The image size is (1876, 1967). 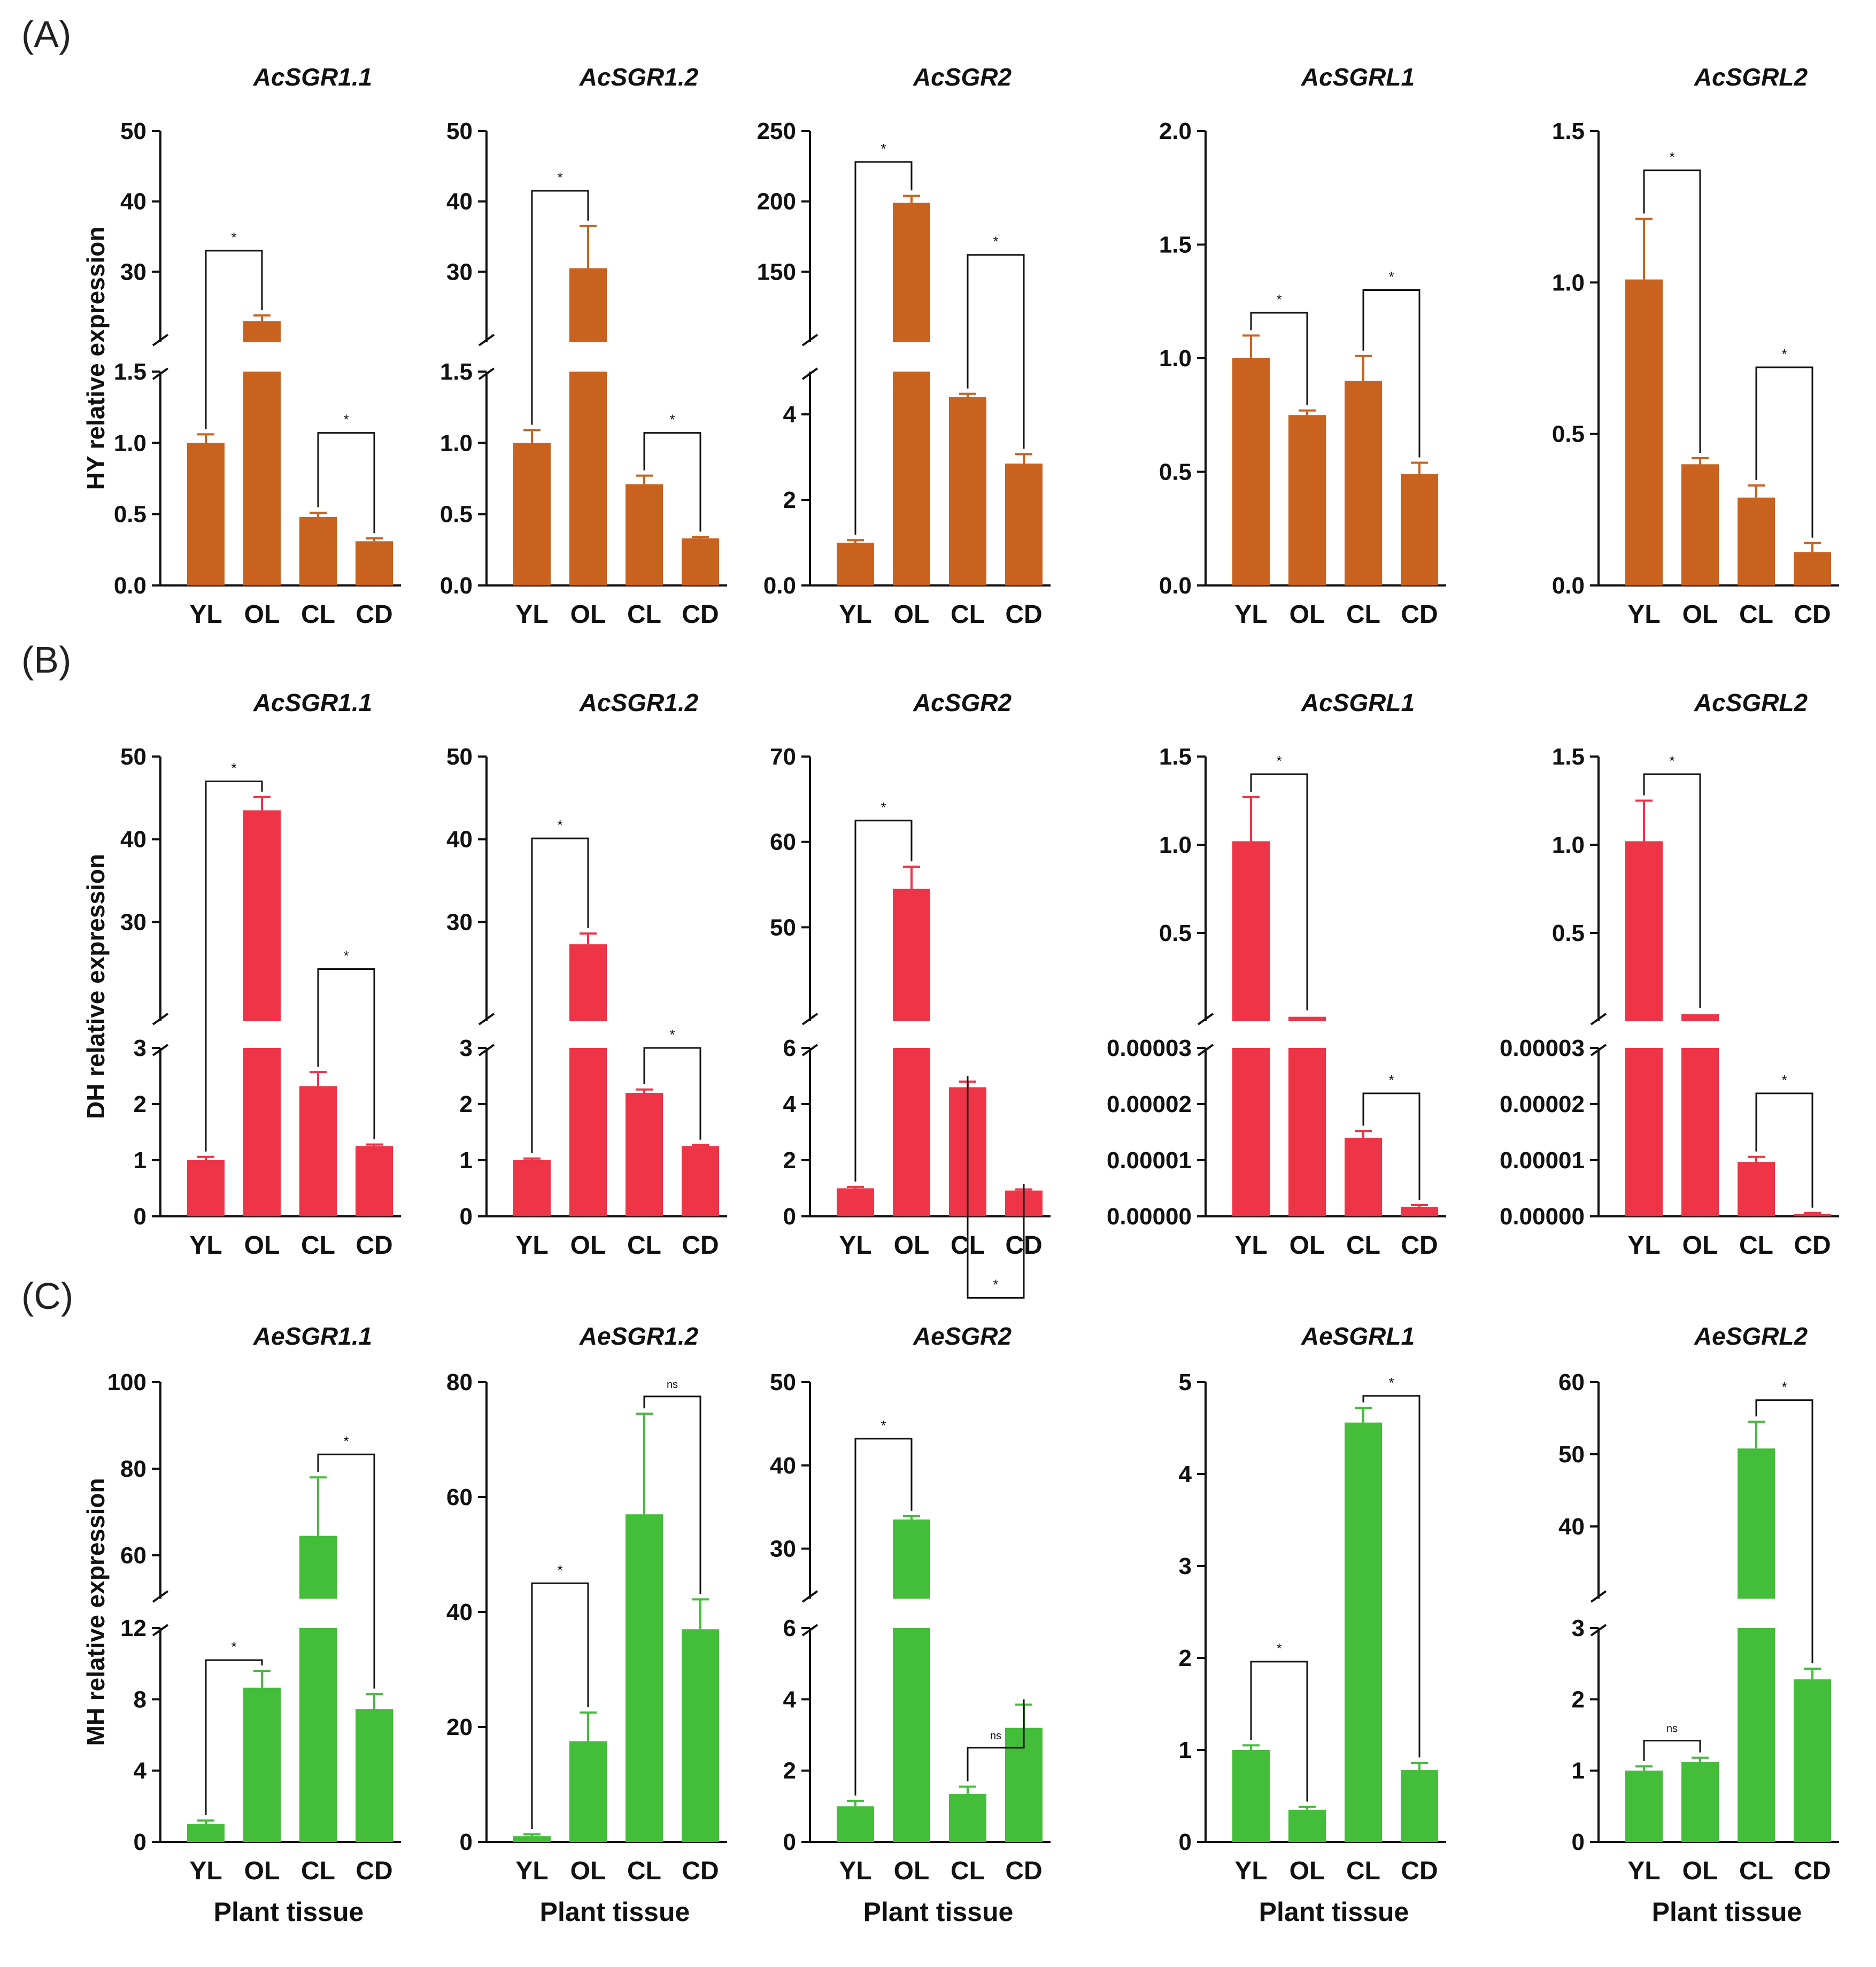 I want to click on x-tick-label-CL: CL, so click(x=1756, y=614).